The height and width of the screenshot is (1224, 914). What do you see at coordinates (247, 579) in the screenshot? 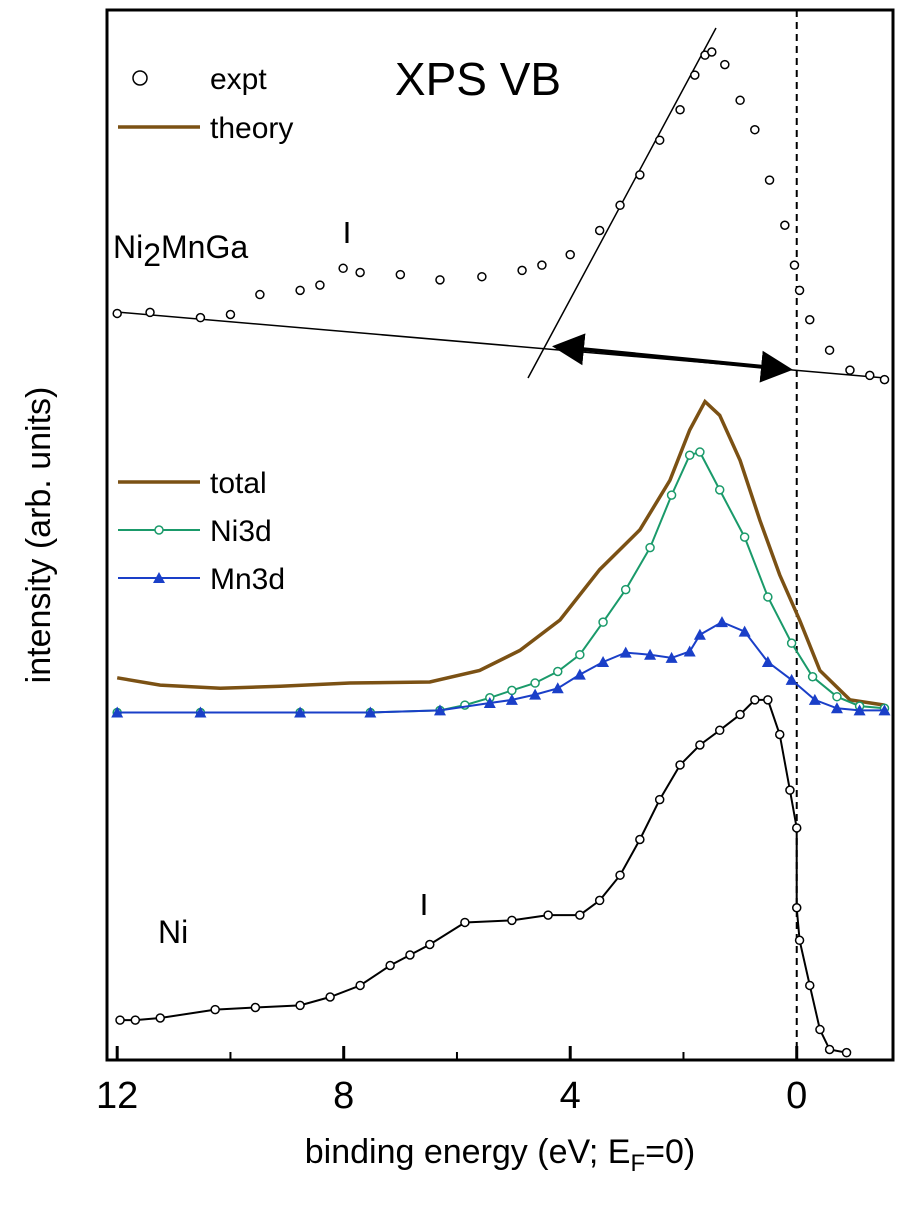
I see `legend-label: Mn3d` at bounding box center [247, 579].